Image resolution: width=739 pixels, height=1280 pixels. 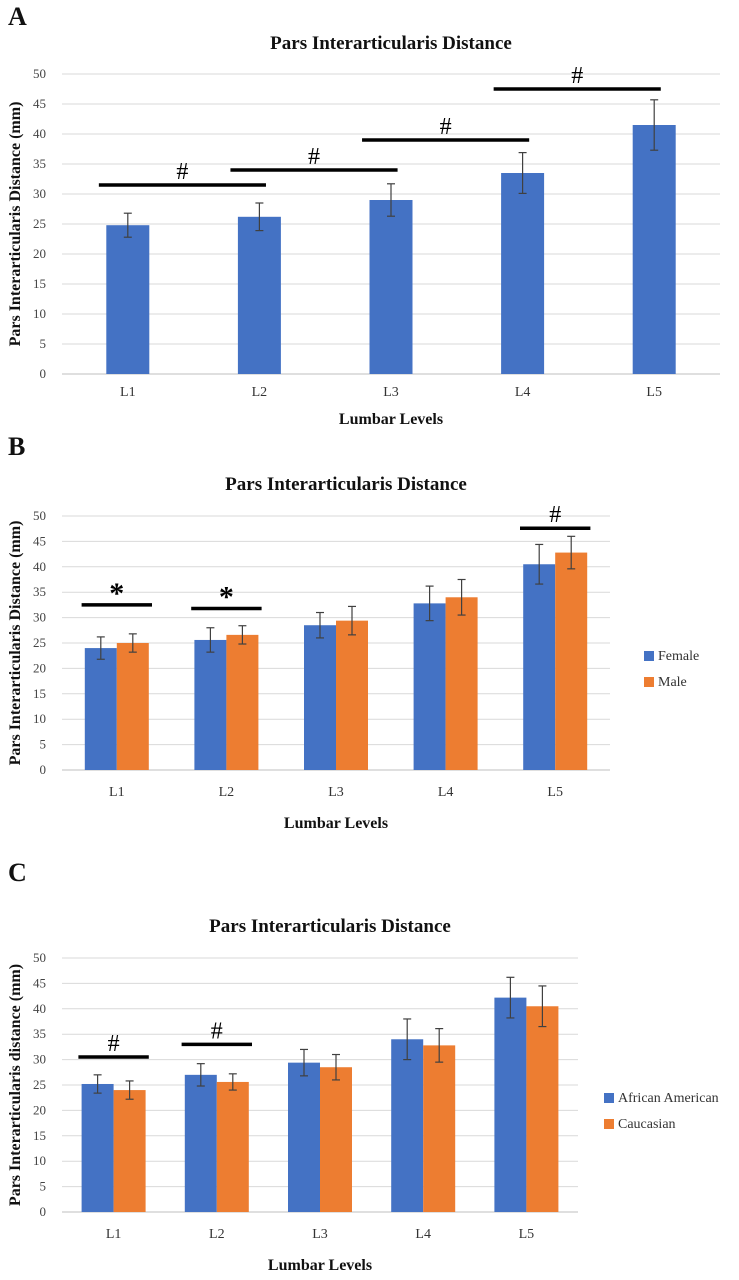 I want to click on legend-label: African American, so click(x=668, y=1098).